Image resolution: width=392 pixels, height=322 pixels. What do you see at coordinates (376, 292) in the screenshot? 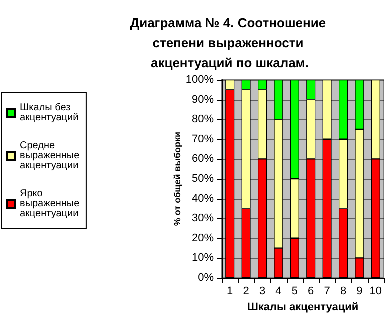
I see `x-tick-label: 10` at bounding box center [376, 292].